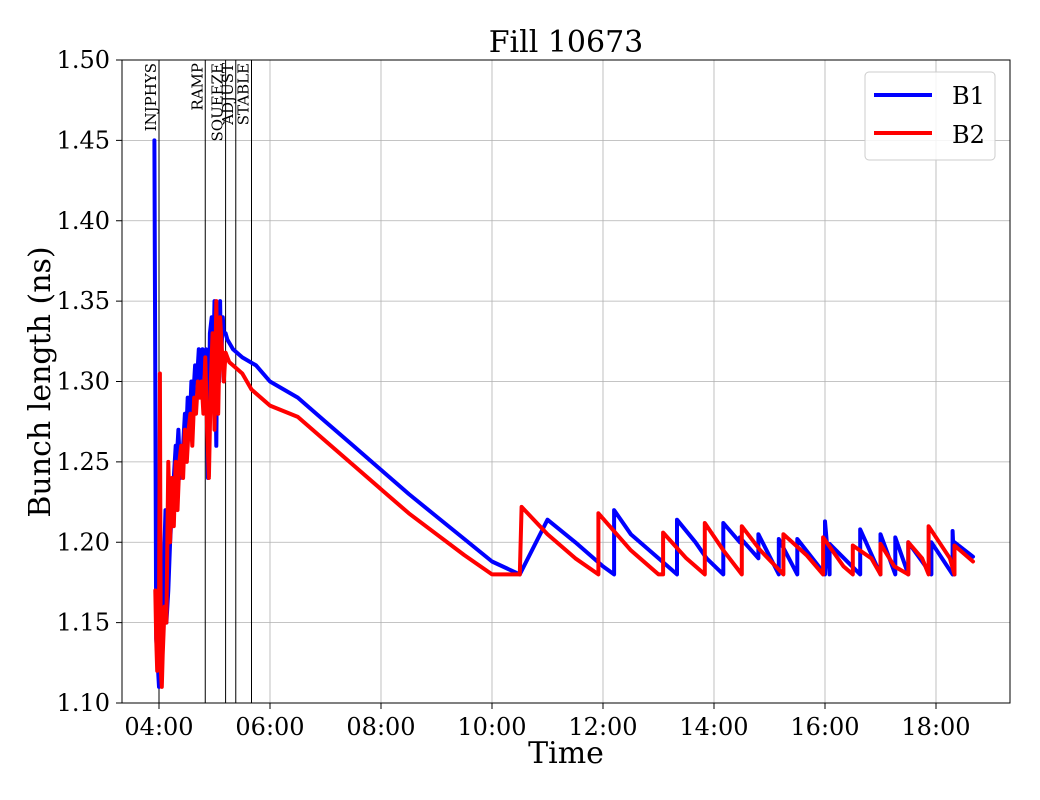 The width and height of the screenshot is (1040, 800). I want to click on y-tick-label: 1.35, so click(83, 301).